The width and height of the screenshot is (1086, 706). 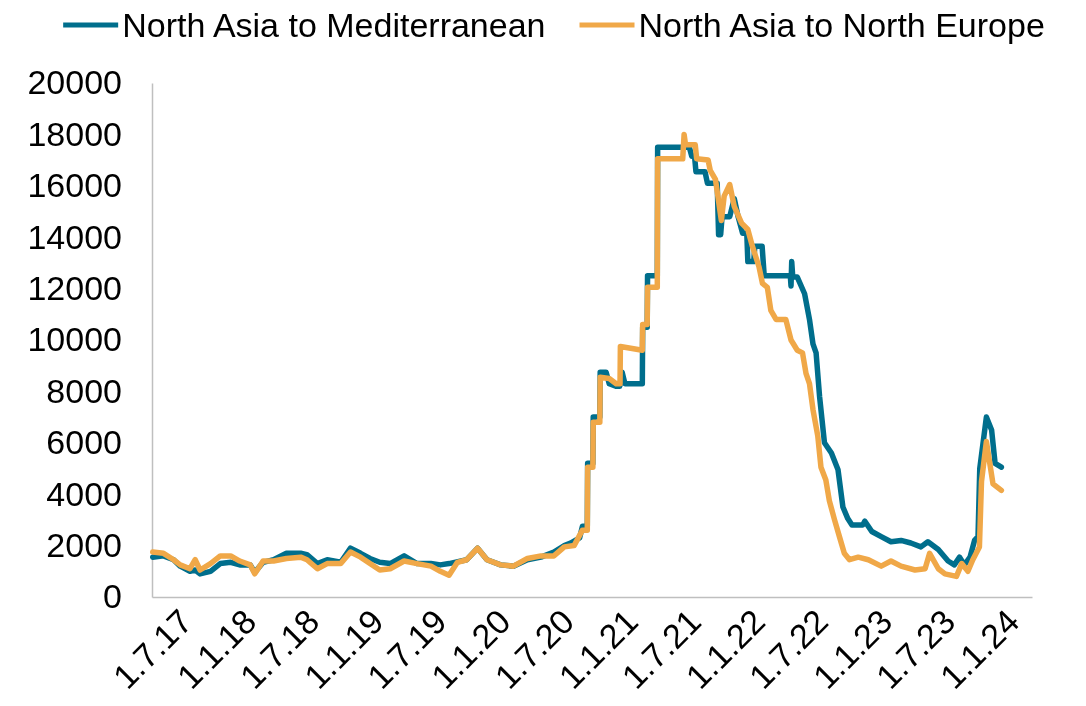 I want to click on y-tick-label: 18000, so click(x=74, y=133).